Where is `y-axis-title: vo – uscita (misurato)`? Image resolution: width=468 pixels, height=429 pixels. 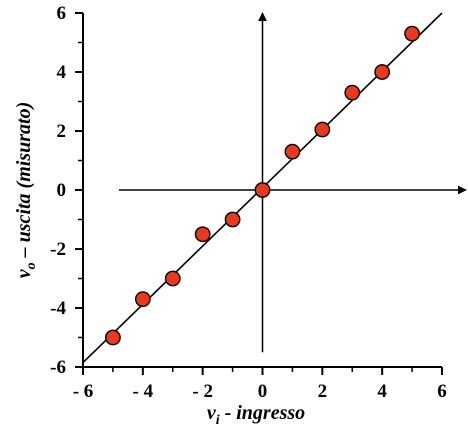
y-axis-title: vo – uscita (misurato) is located at coordinates (26, 190).